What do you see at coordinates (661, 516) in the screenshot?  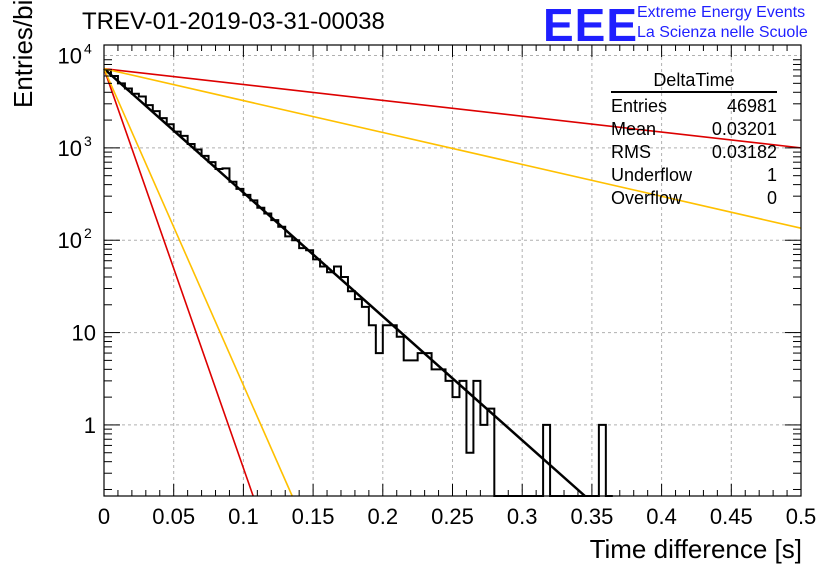 I see `x-tick-label: 0.4` at bounding box center [661, 516].